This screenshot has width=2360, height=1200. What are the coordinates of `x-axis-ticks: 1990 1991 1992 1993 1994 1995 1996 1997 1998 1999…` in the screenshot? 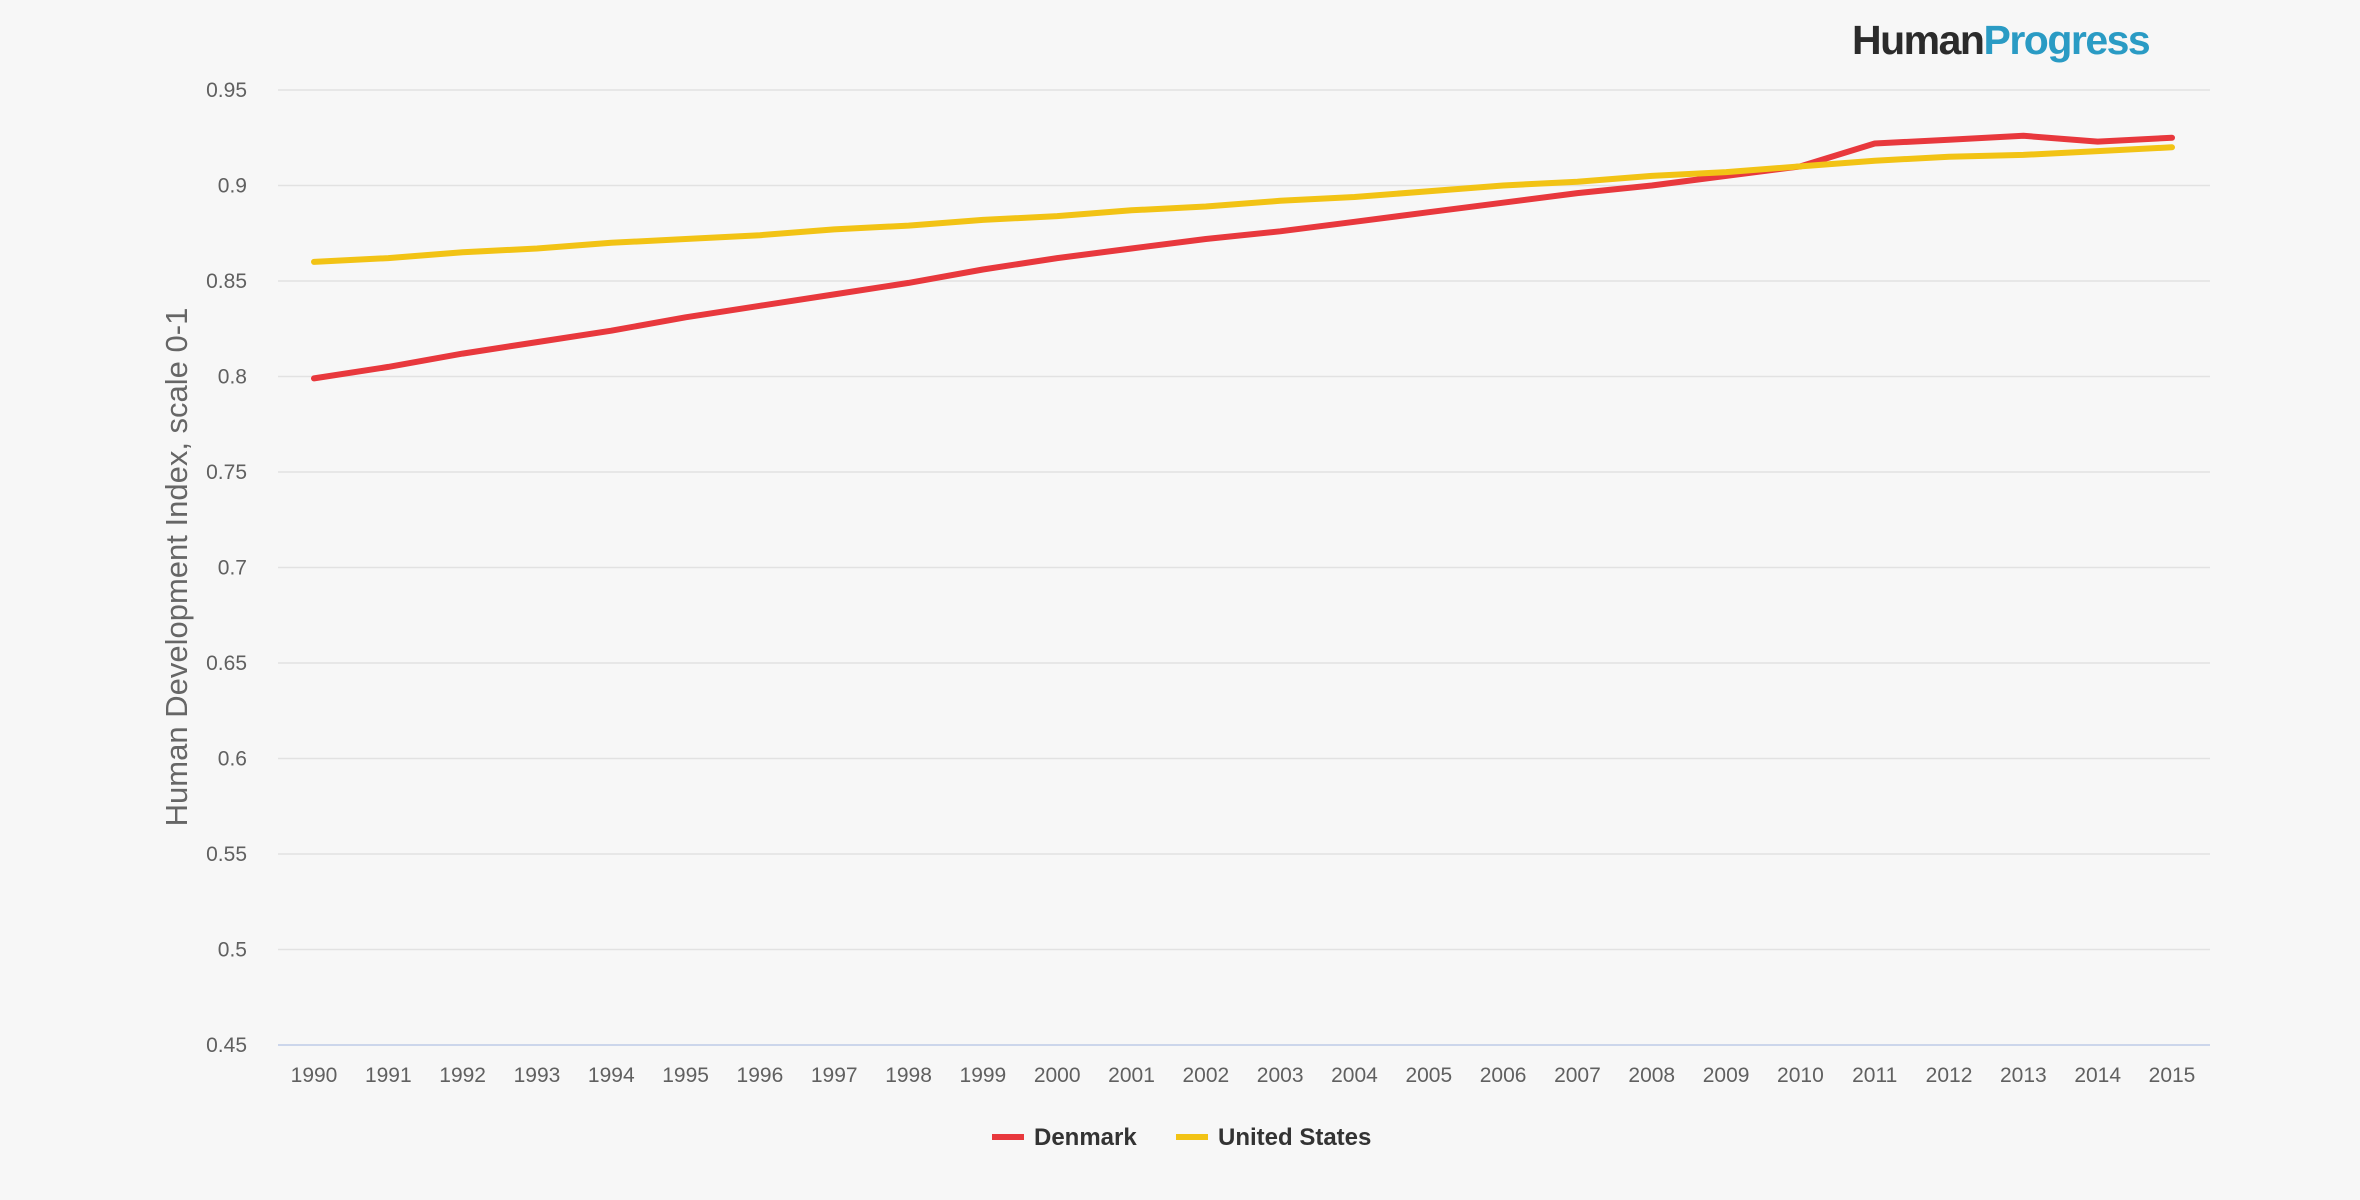 It's located at (1243, 1075).